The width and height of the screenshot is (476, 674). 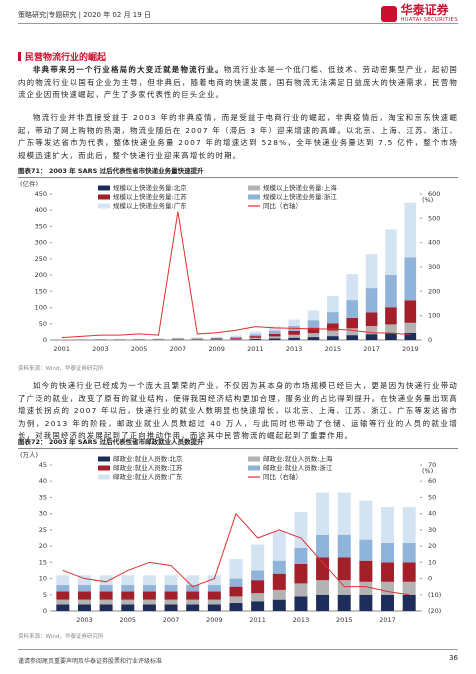 What do you see at coordinates (434, 243) in the screenshot?
I see `tick-label: 400` at bounding box center [434, 243].